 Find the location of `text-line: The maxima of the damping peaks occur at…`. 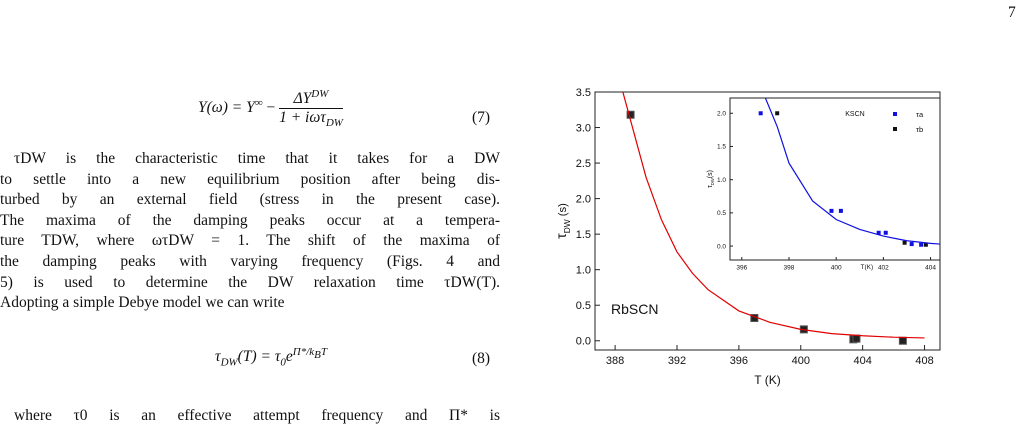

text-line: The maxima of the damping peaks occur at… is located at coordinates (250, 220).